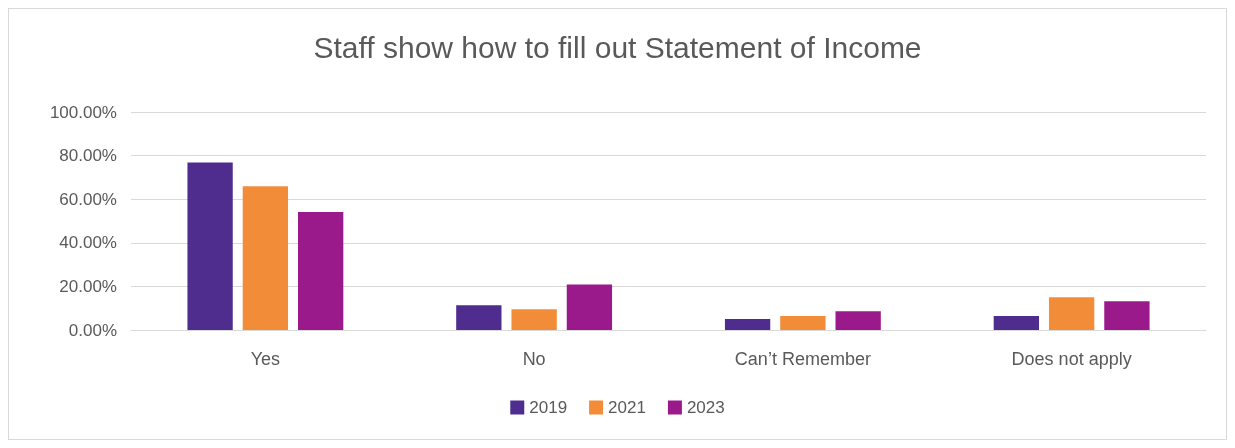 This screenshot has height=448, width=1235. Describe the element at coordinates (265, 359) in the screenshot. I see `x-tick-label: Yes` at that location.